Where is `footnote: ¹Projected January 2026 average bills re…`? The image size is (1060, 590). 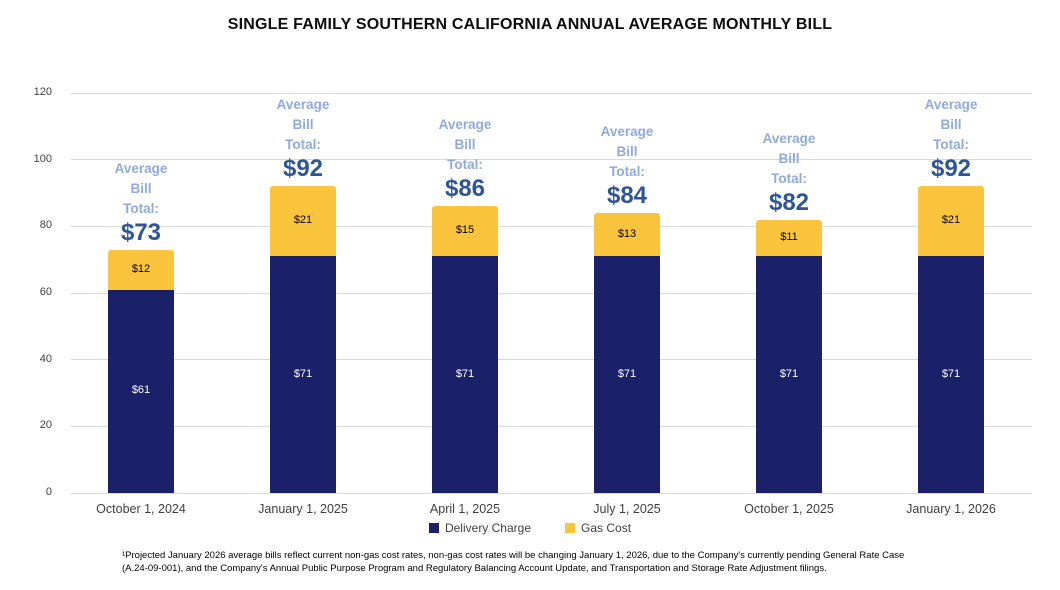 footnote: ¹Projected January 2026 average bills re… is located at coordinates (552, 562).